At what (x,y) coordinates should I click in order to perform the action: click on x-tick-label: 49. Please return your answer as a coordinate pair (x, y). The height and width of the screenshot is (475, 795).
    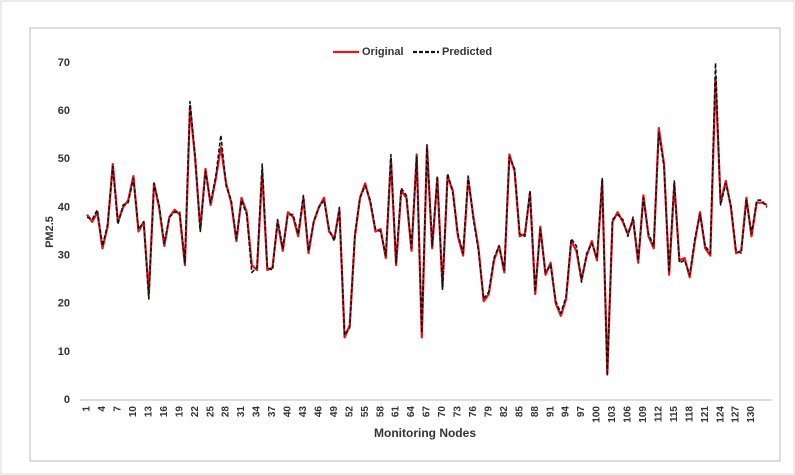
    Looking at the image, I should click on (334, 412).